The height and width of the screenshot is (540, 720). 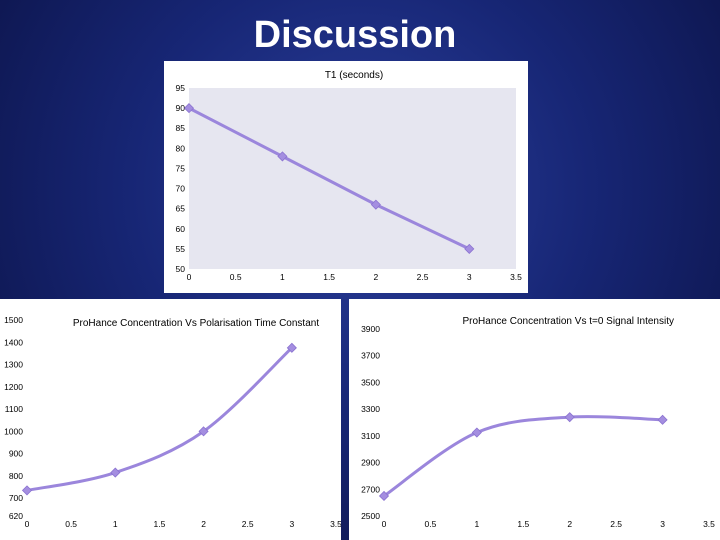 What do you see at coordinates (181, 209) in the screenshot?
I see `y-tick-label: 65` at bounding box center [181, 209].